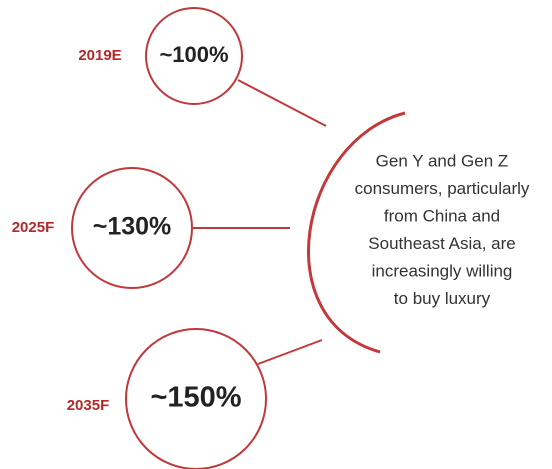 This screenshot has height=469, width=552. I want to click on arc, so click(356, 232).